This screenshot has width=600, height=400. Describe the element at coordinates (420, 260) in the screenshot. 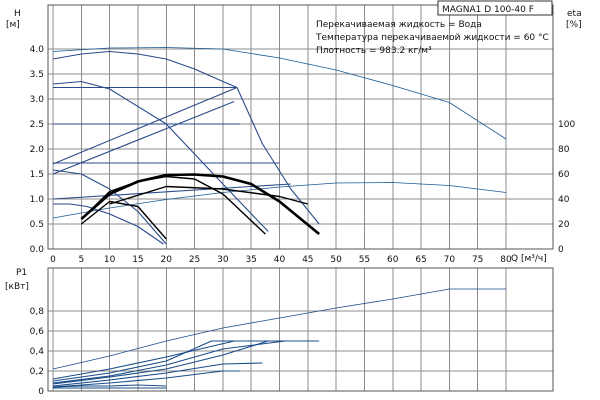

I see `x-tick-label: 65` at that location.